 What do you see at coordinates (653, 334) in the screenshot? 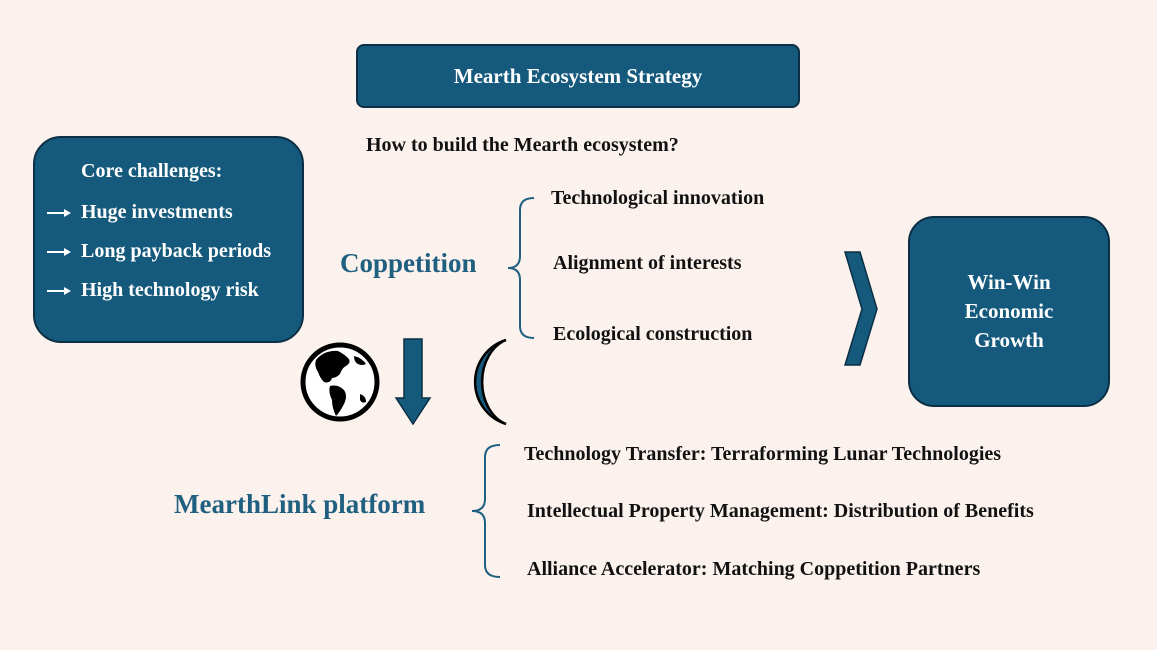
I see `branch-item: Ecological construction` at bounding box center [653, 334].